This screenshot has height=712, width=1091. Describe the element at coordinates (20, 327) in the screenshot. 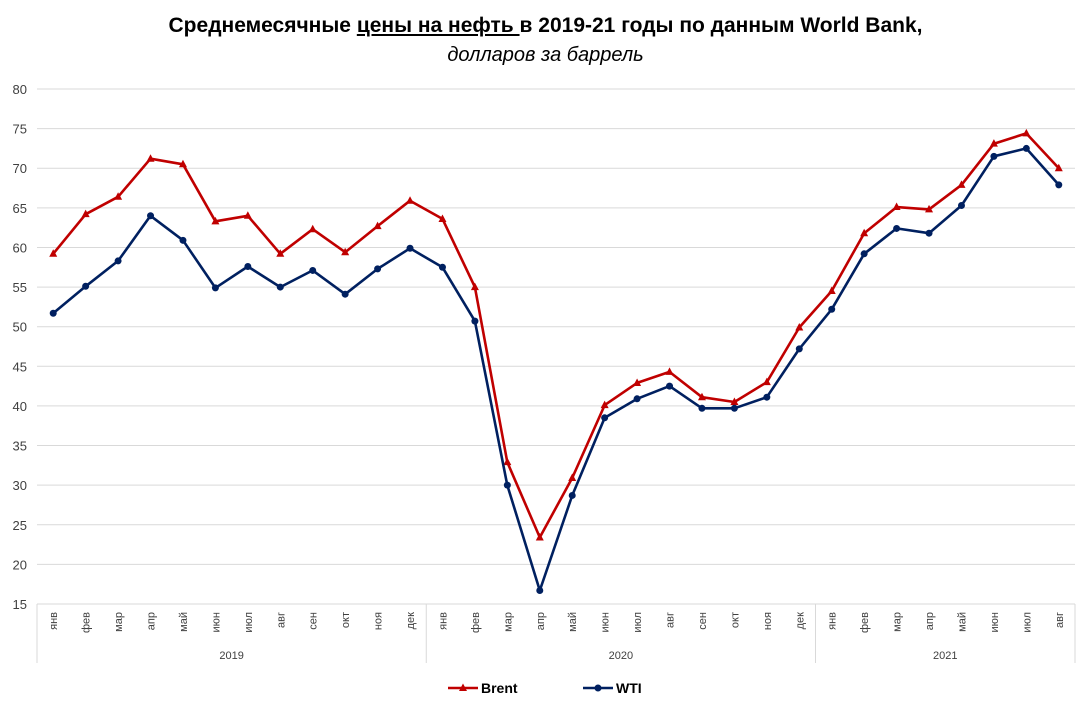

I see `y-tick-label: 50` at that location.